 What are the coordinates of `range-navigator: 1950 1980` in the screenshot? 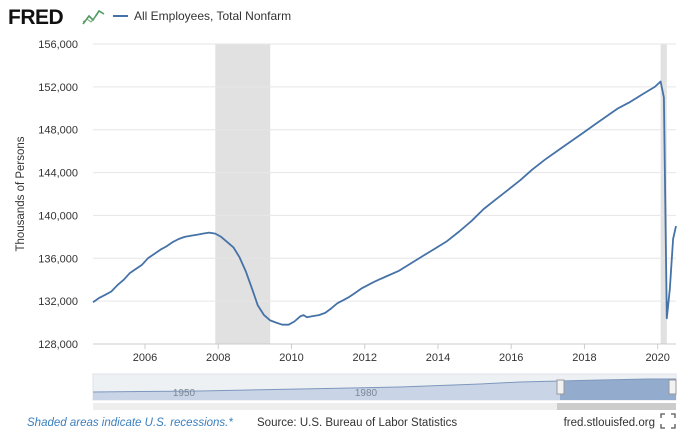 It's located at (384, 391).